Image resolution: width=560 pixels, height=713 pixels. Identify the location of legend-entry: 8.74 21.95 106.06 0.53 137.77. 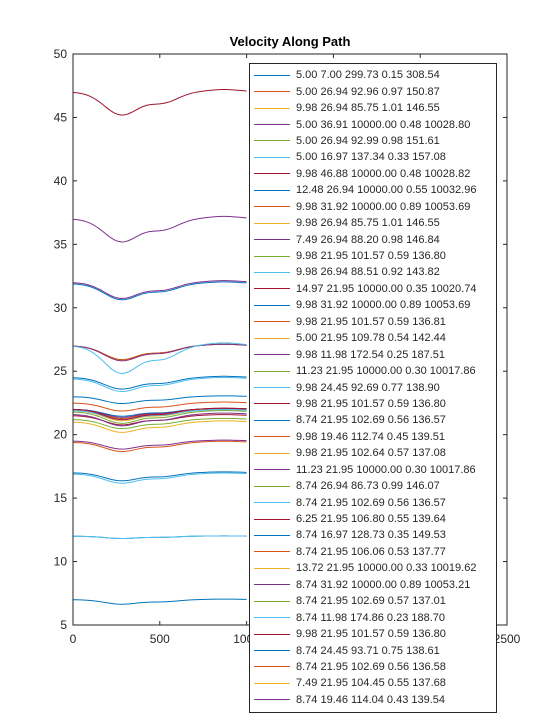
(373, 552).